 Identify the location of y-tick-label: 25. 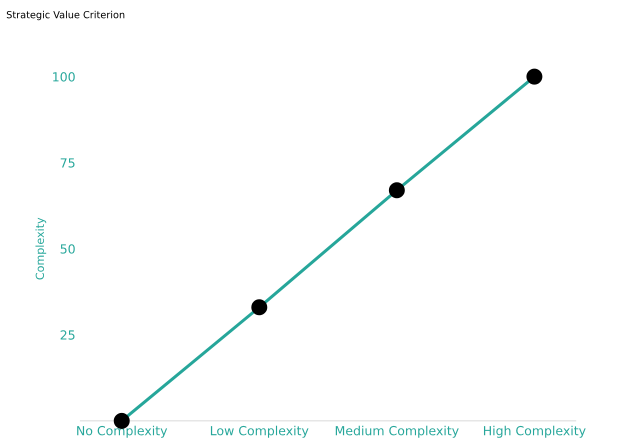
(67, 335).